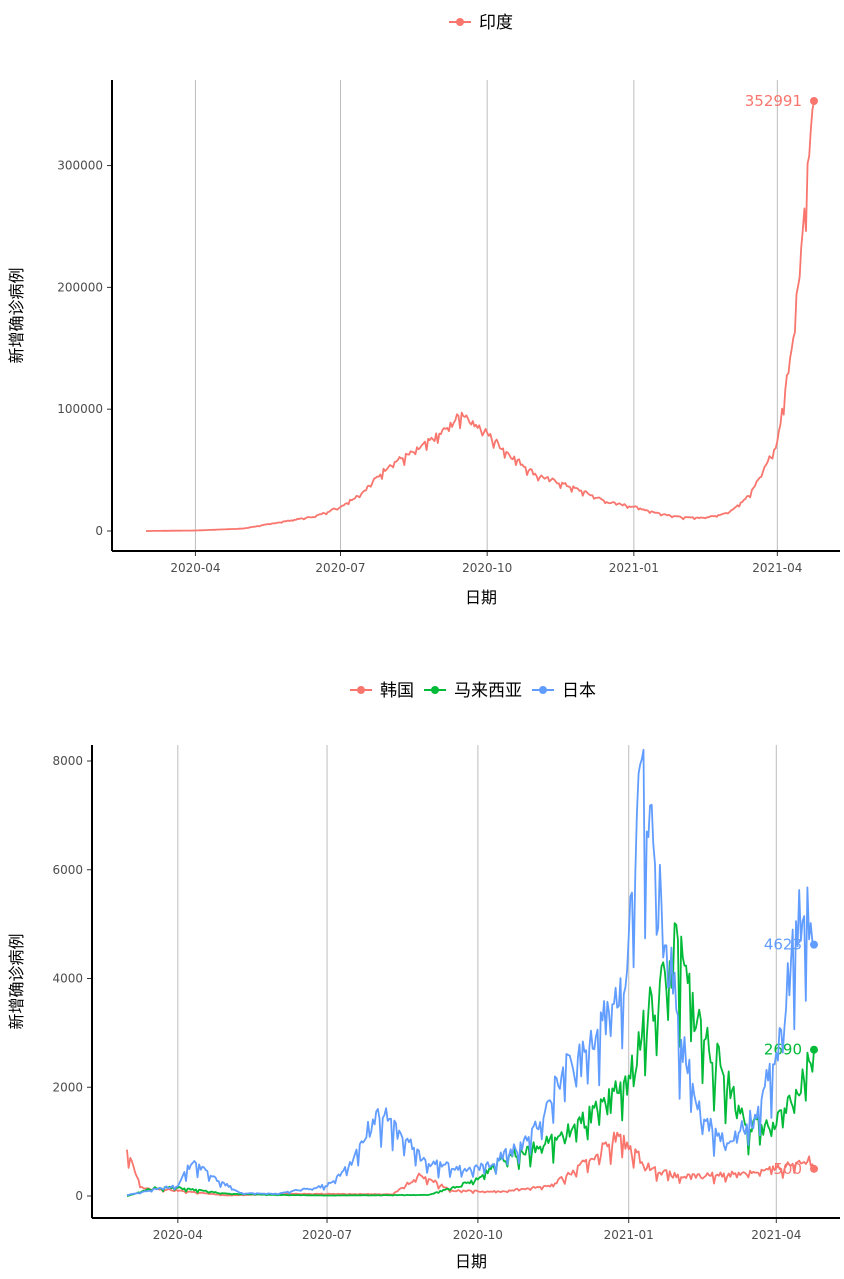 The image size is (844, 1279). Describe the element at coordinates (773, 101) in the screenshot. I see `series-end-label: 352991` at that location.